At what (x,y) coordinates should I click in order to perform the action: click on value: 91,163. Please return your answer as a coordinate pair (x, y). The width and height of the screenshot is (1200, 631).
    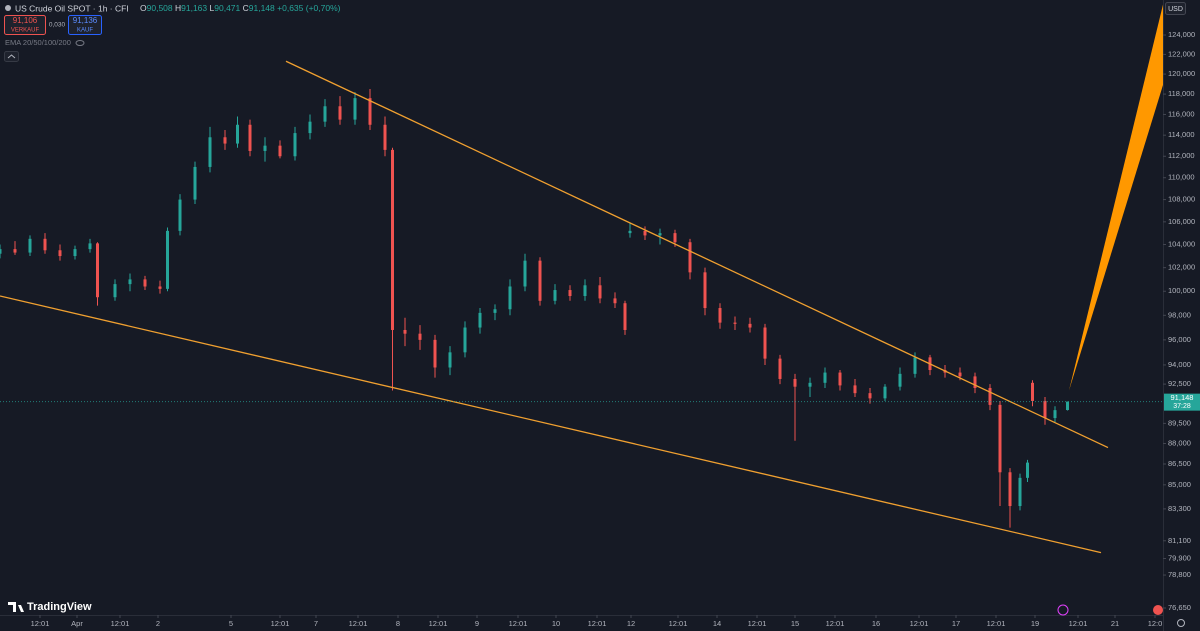
    Looking at the image, I should click on (194, 8).